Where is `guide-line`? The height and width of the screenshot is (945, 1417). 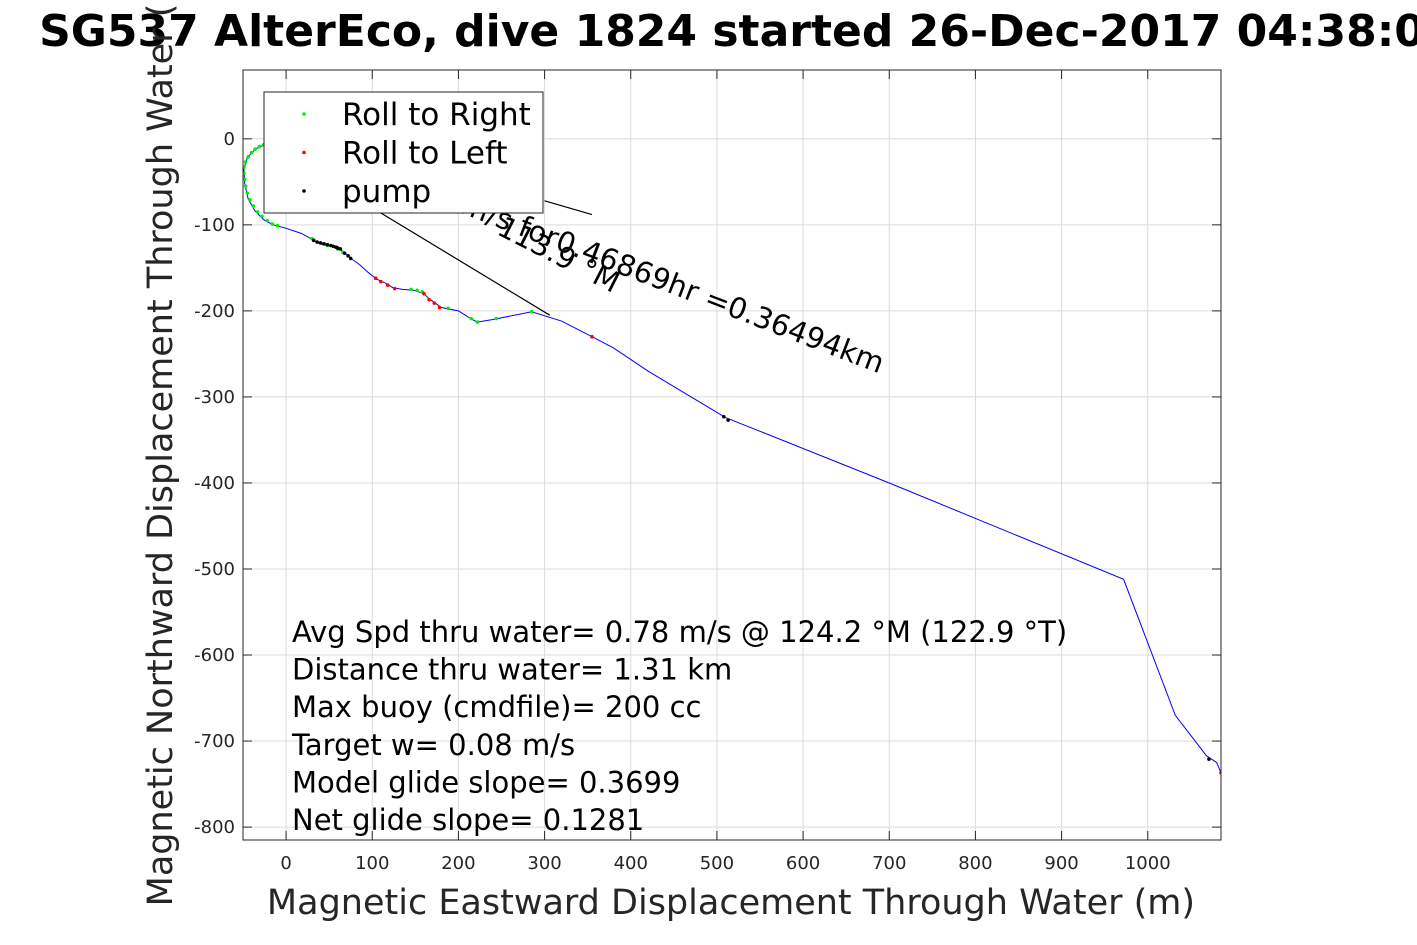 guide-line is located at coordinates (568, 208).